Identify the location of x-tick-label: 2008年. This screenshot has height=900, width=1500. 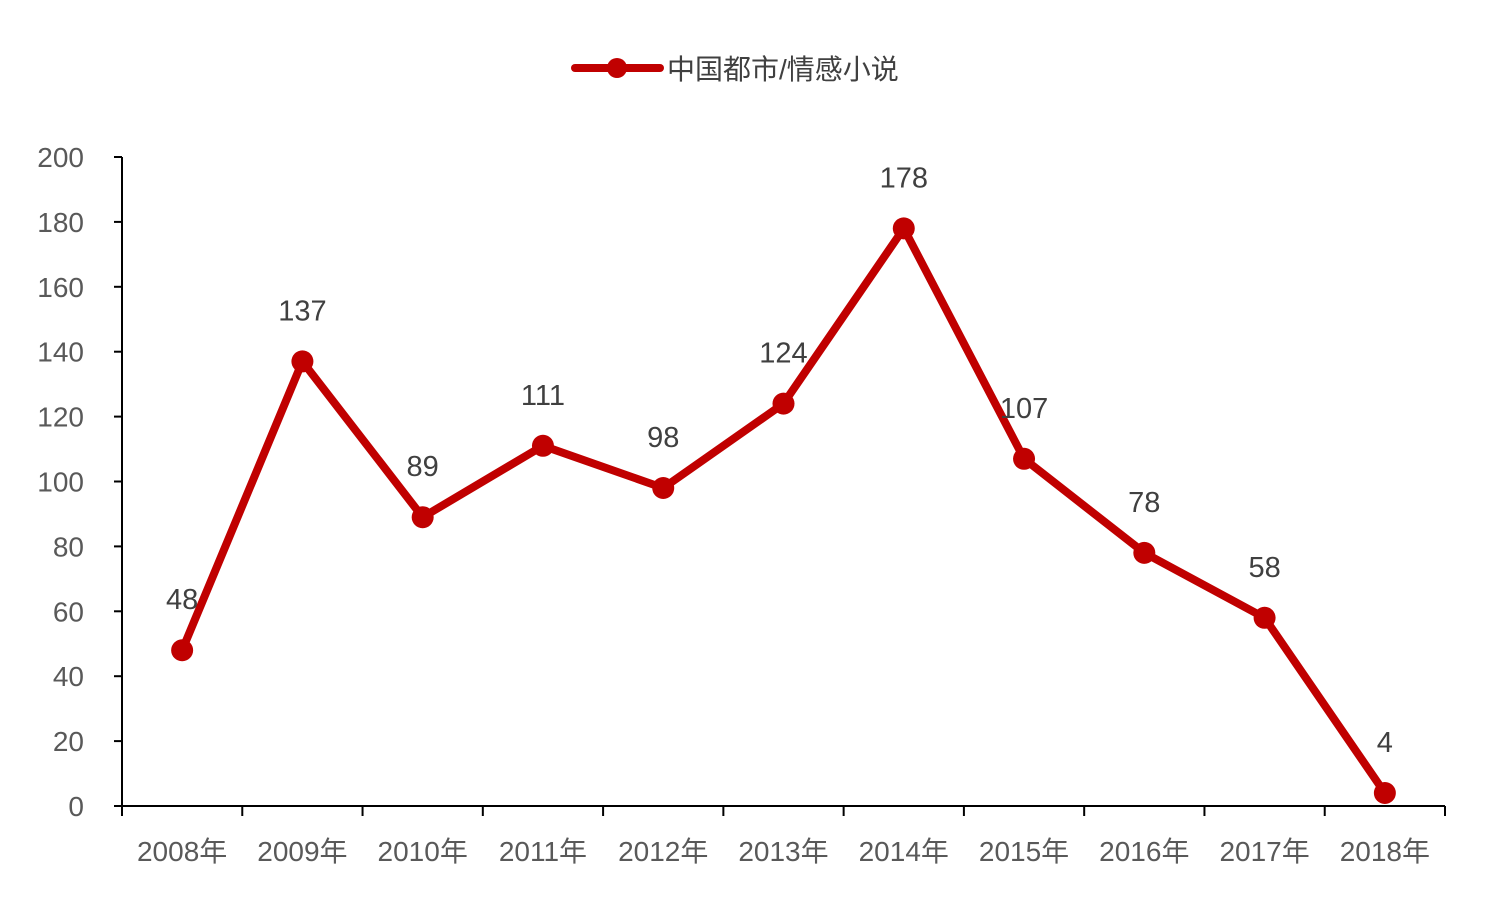
(182, 851).